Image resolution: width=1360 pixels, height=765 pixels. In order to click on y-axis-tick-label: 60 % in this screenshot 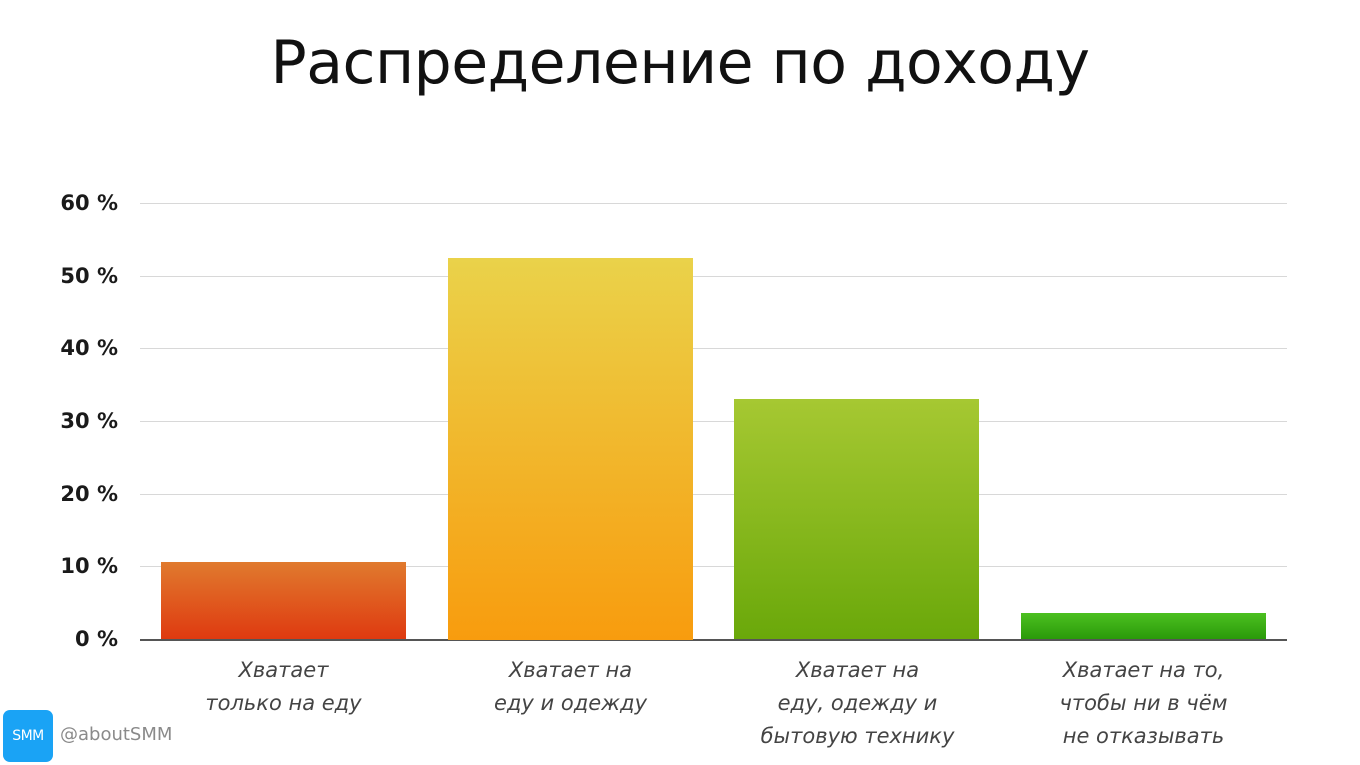, I will do `click(89, 203)`.